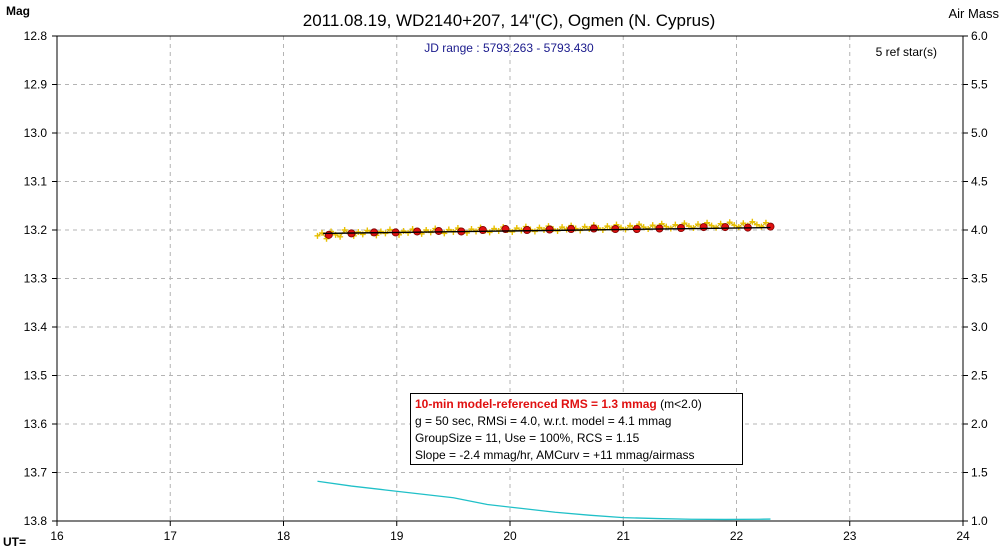 This screenshot has width=1006, height=555. What do you see at coordinates (979, 279) in the screenshot?
I see `y2-tick-label: 3.5` at bounding box center [979, 279].